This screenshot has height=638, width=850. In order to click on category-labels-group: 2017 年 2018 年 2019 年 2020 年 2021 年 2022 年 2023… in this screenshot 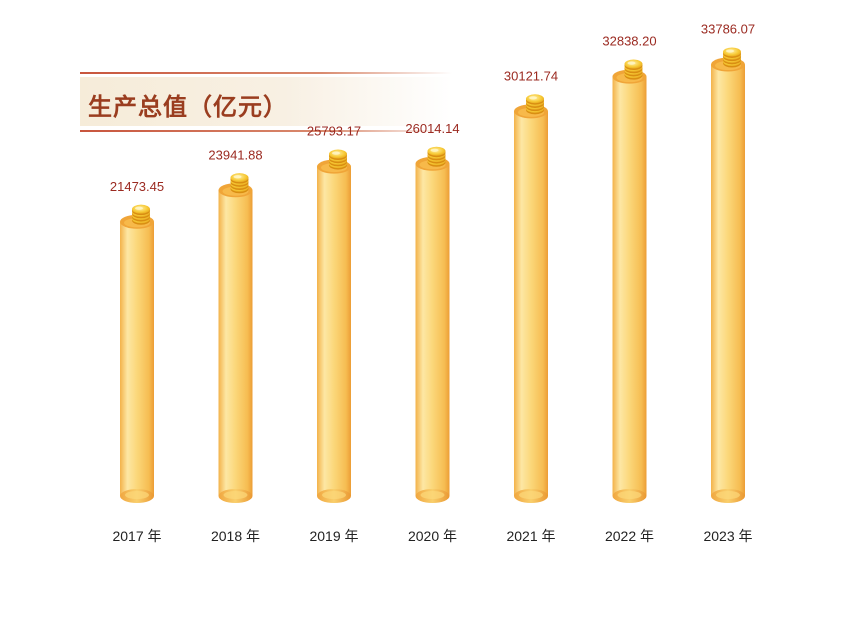, I will do `click(432, 536)`.